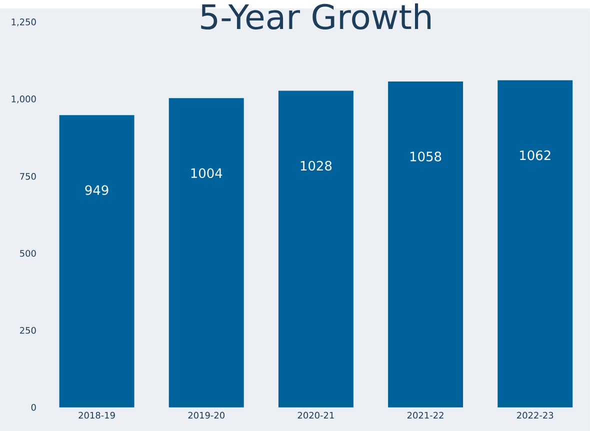 This screenshot has height=431, width=590. What do you see at coordinates (28, 253) in the screenshot?
I see `y-tick-label: 500` at bounding box center [28, 253].